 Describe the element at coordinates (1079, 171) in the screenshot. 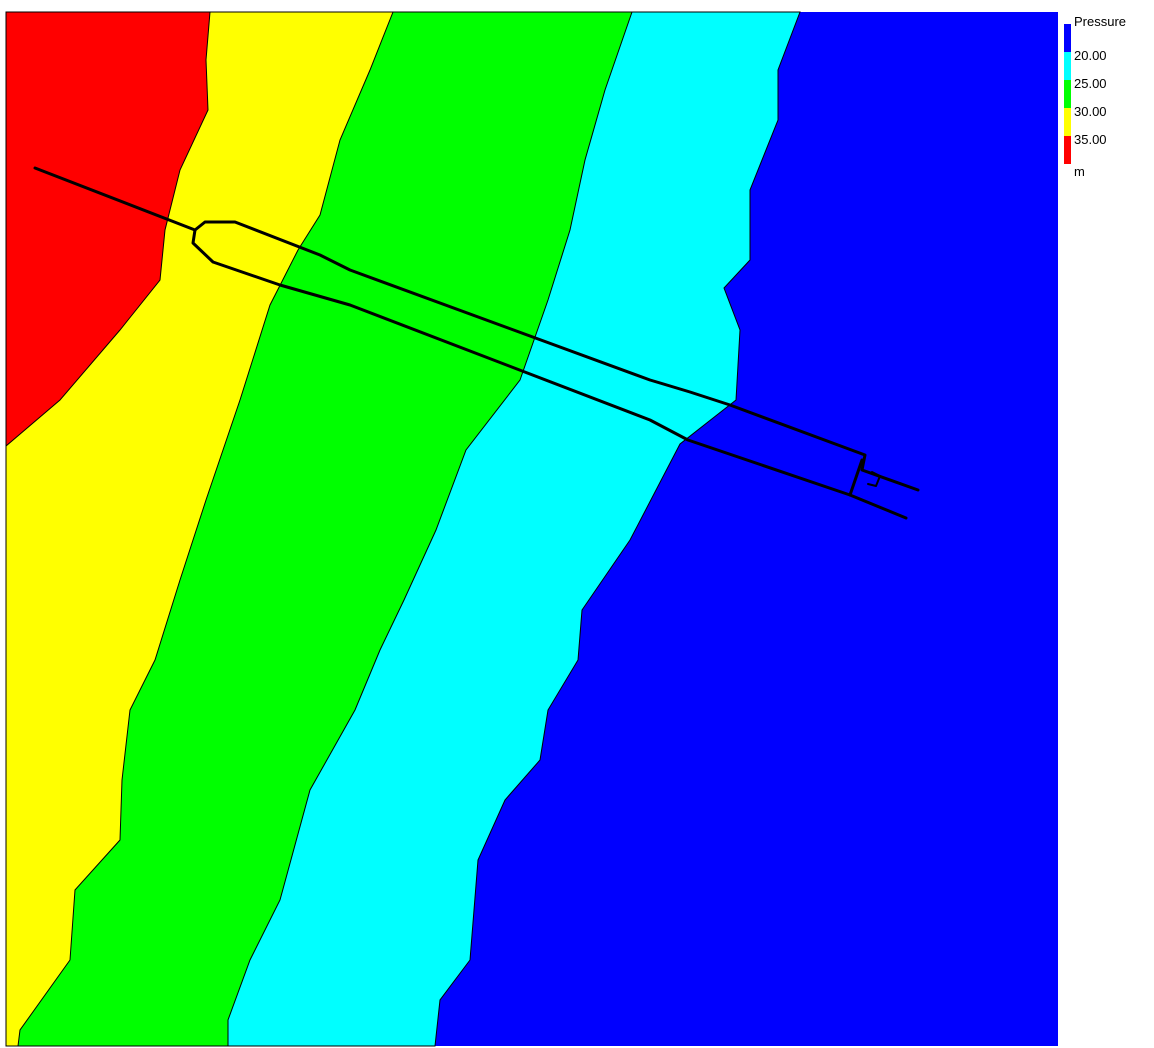

I see `legend-unit: m` at that location.